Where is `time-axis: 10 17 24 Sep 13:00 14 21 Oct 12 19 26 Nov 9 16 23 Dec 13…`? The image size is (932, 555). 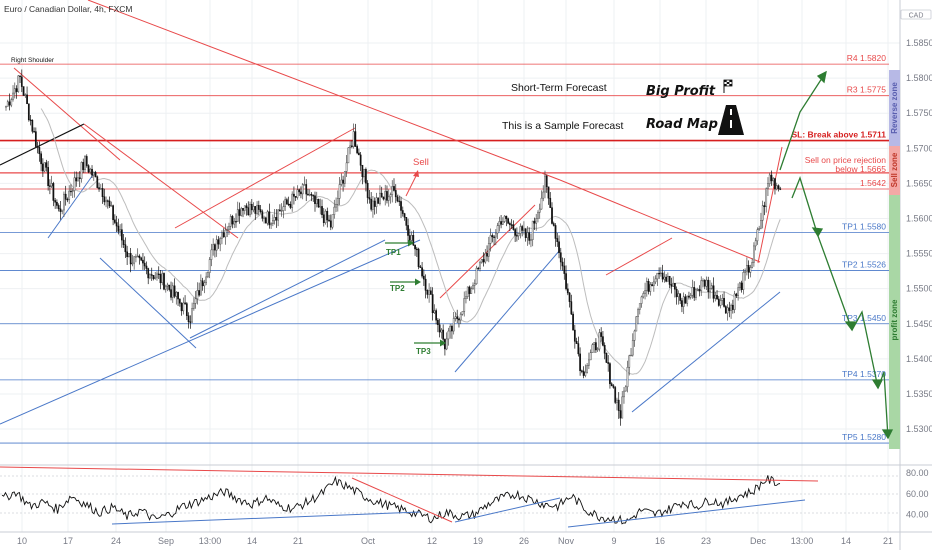 time-axis: 10 17 24 Sep 13:00 14 21 Oct 12 19 26 Nov 9 16 23 Dec 13… is located at coordinates (455, 541).